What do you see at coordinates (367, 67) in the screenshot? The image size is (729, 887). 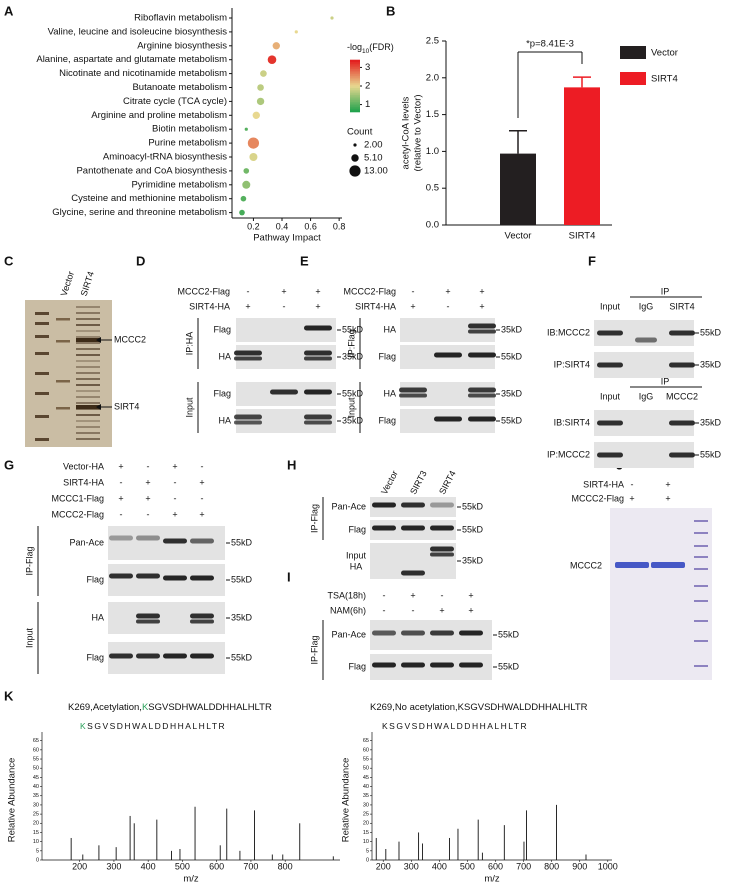 I see `colorbar-label: 3` at bounding box center [367, 67].